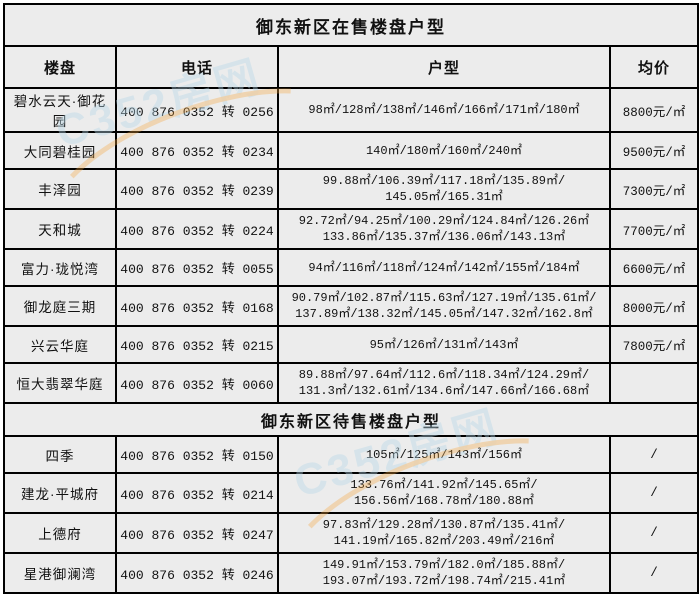 This screenshot has height=596, width=700. Describe the element at coordinates (197, 306) in the screenshot. I see `phone-cell: 400 876 0352 转 0168` at that location.